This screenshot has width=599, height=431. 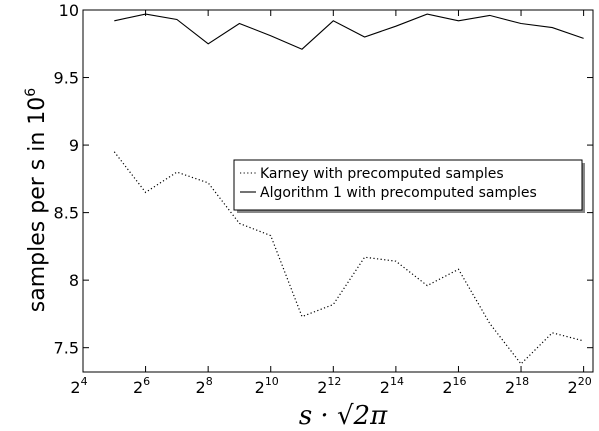 I want to click on y-tick-label-2: 8, so click(x=74, y=280).